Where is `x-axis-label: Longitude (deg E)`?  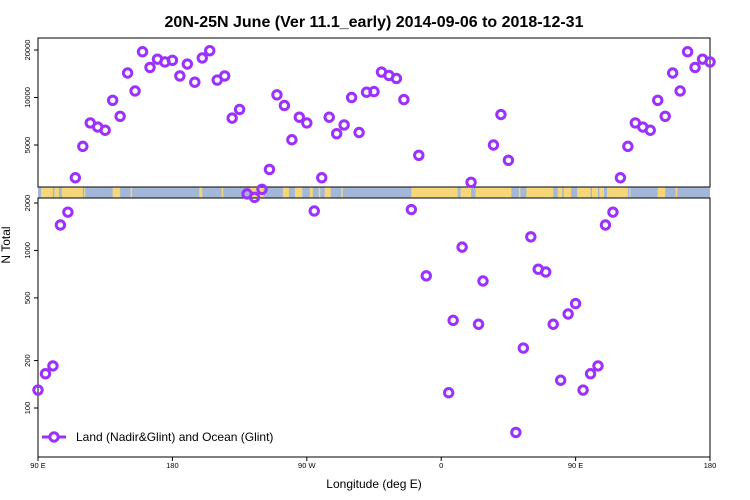
x-axis-label: Longitude (deg E) is located at coordinates (373, 484).